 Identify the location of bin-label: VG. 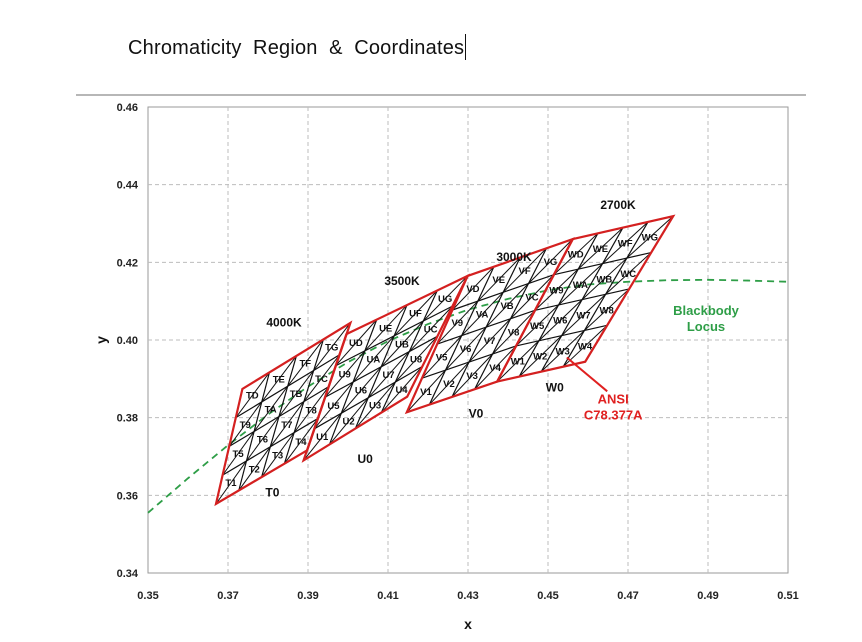
(551, 262).